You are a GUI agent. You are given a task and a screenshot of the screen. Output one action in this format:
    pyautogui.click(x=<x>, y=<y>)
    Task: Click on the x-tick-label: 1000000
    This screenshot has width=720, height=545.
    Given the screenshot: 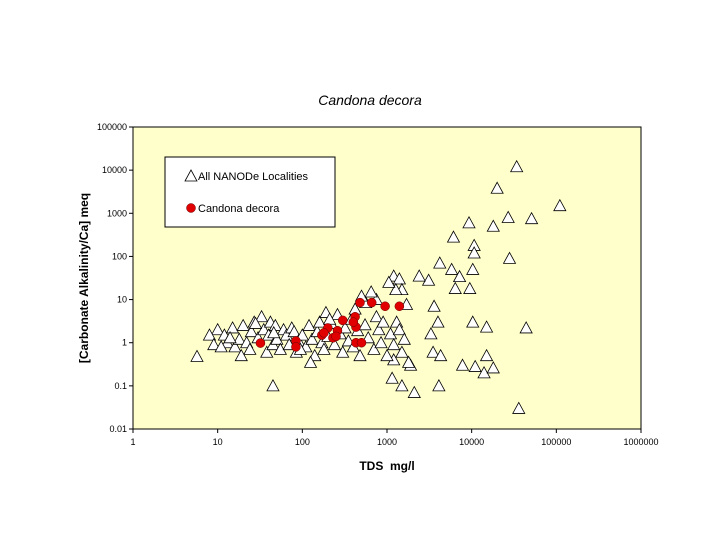 What is the action you would take?
    pyautogui.click(x=640, y=442)
    